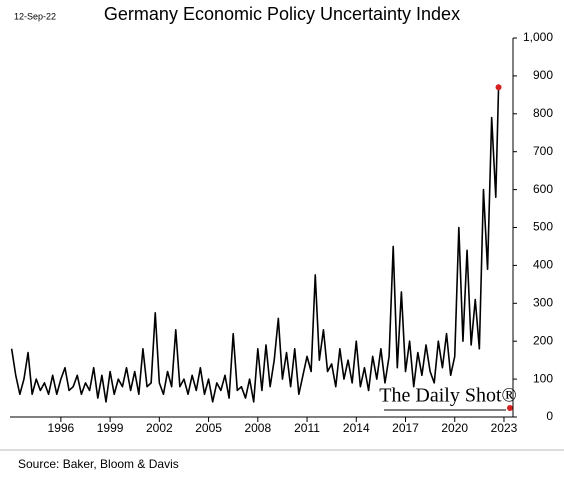 This screenshot has width=564, height=484. I want to click on y-tick-label: 1,000, so click(538, 37).